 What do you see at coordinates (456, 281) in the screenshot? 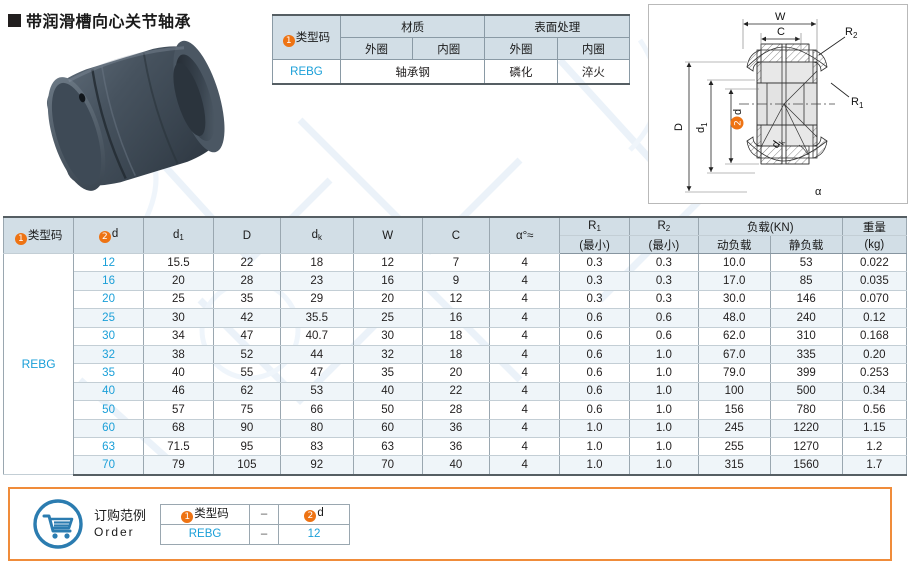
I see `spec-cell-C: 9` at bounding box center [456, 281].